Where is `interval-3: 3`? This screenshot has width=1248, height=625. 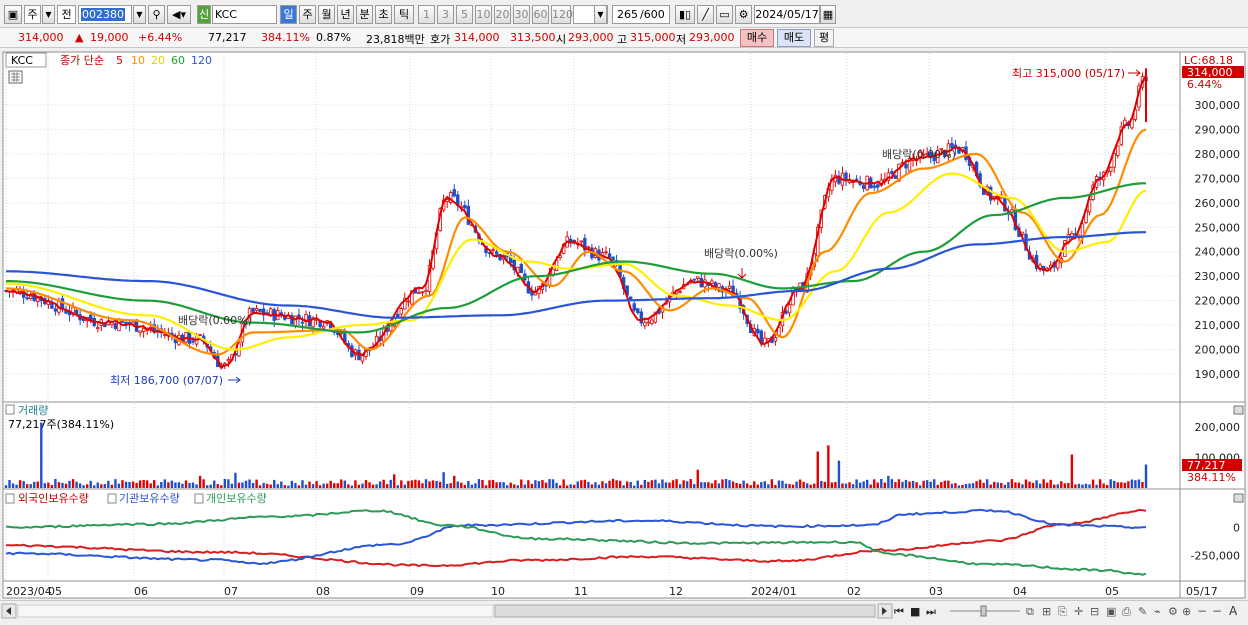 interval-3: 3 is located at coordinates (445, 14).